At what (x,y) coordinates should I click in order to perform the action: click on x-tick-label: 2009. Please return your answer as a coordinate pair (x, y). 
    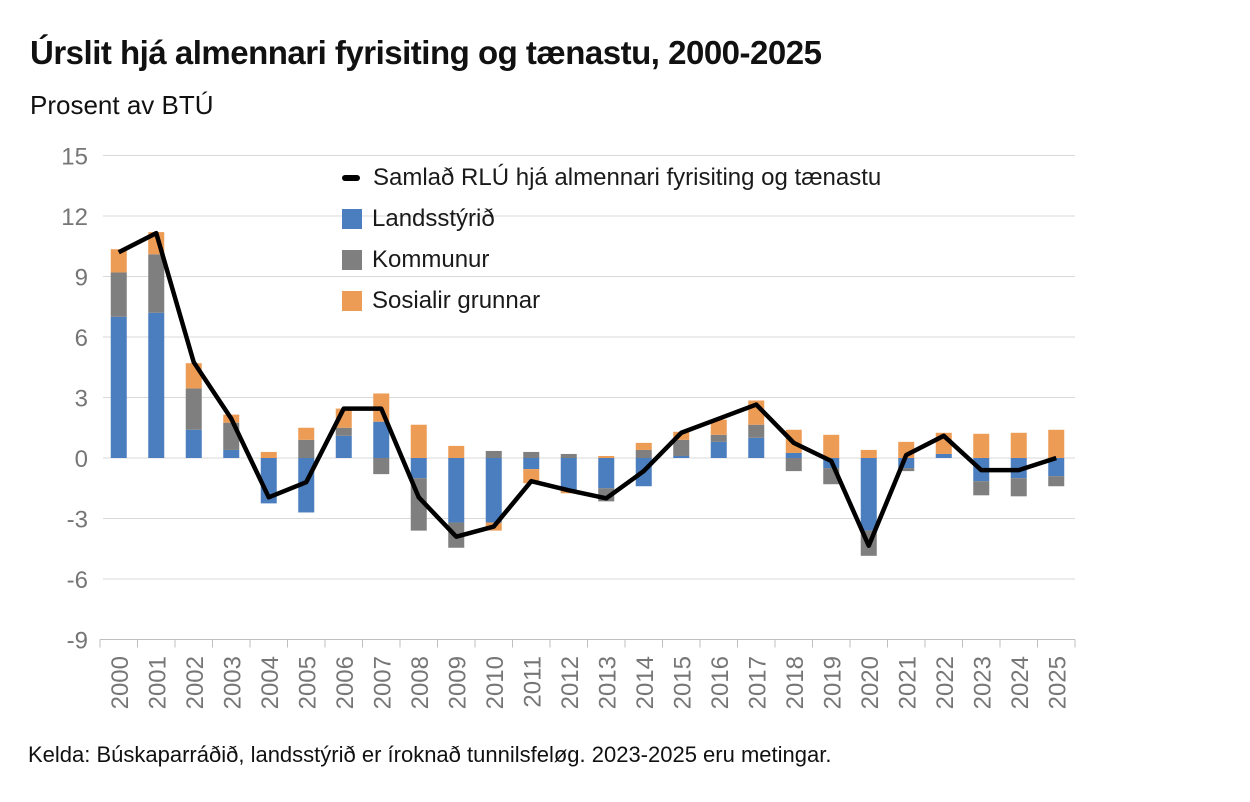
    Looking at the image, I should click on (457, 682).